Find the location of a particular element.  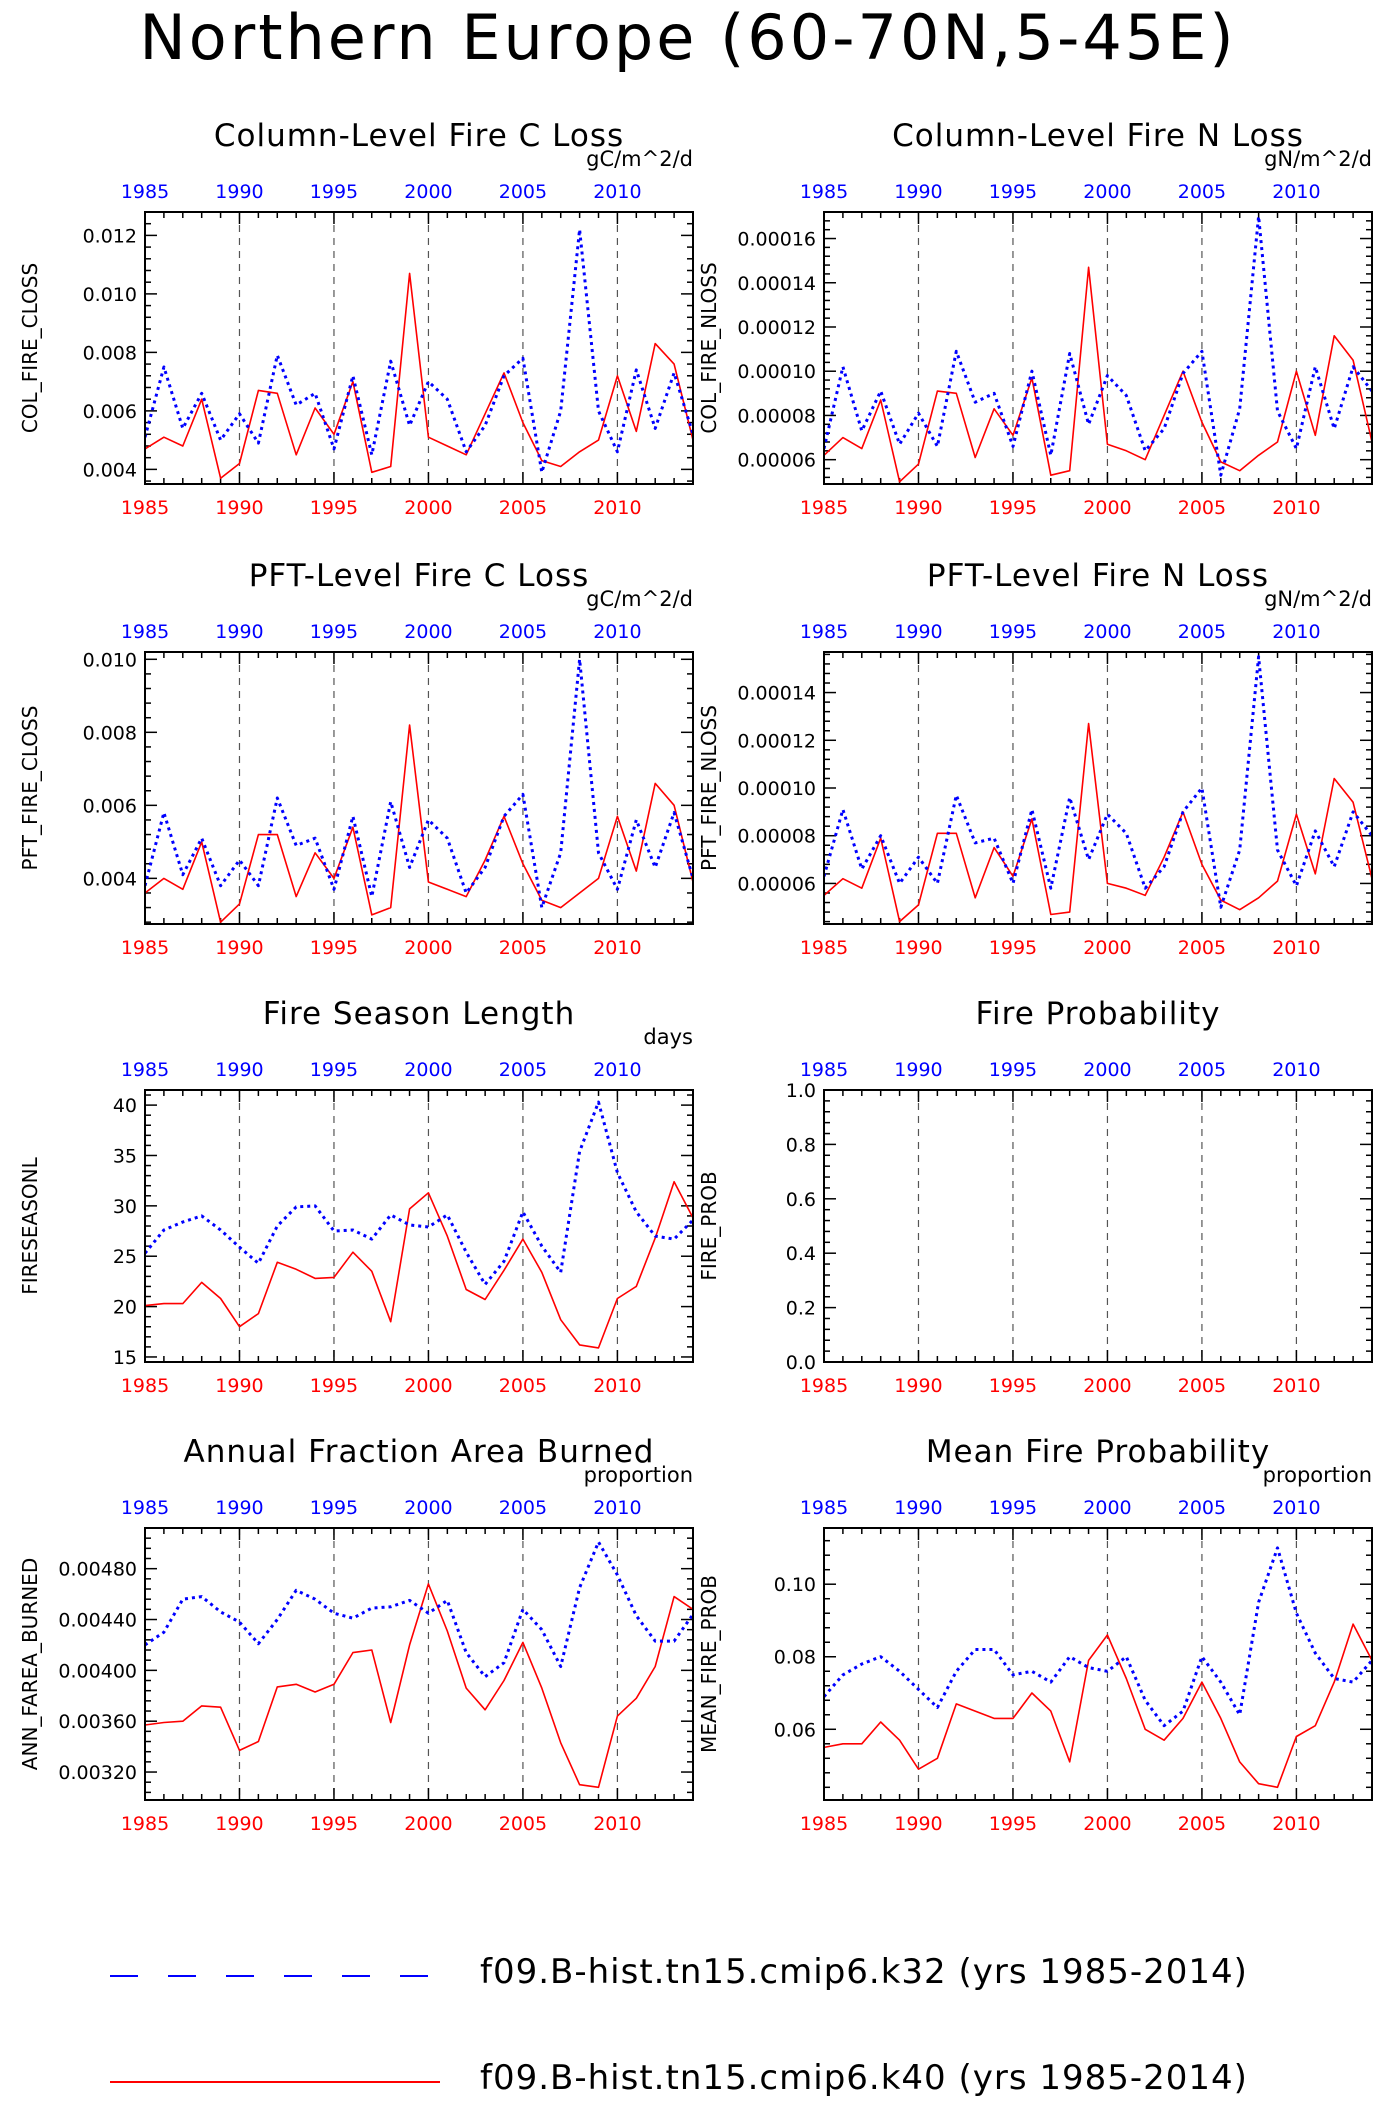

y-tick-label: 35 is located at coordinates (125, 1156).